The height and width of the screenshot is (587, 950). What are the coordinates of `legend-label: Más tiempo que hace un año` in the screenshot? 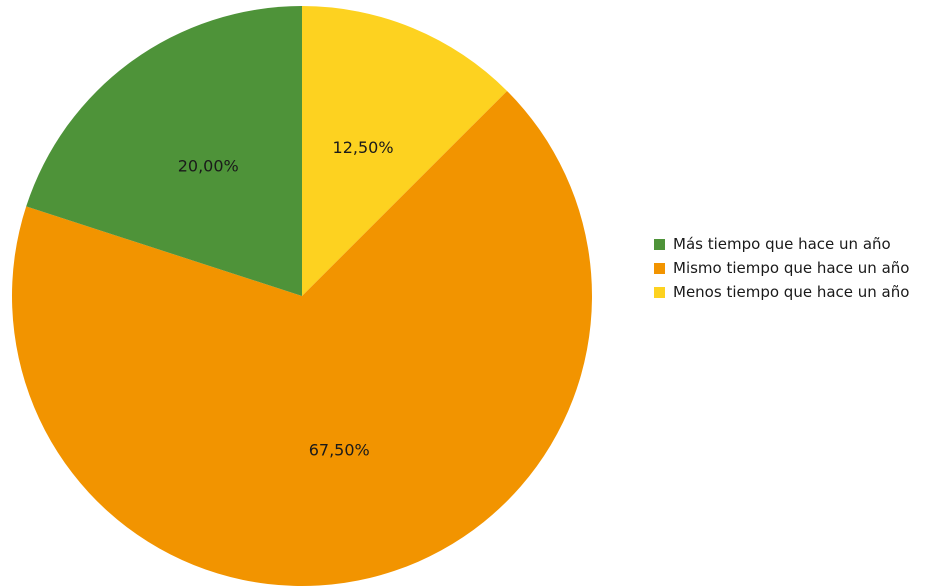 It's located at (782, 244).